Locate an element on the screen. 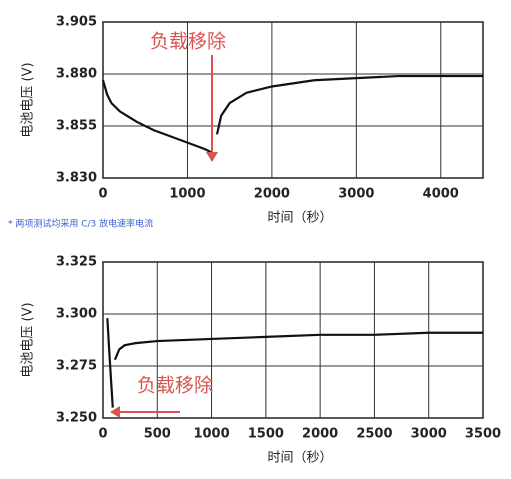 This screenshot has height=479, width=511. y-tick-label: 3.275 is located at coordinates (76, 366).